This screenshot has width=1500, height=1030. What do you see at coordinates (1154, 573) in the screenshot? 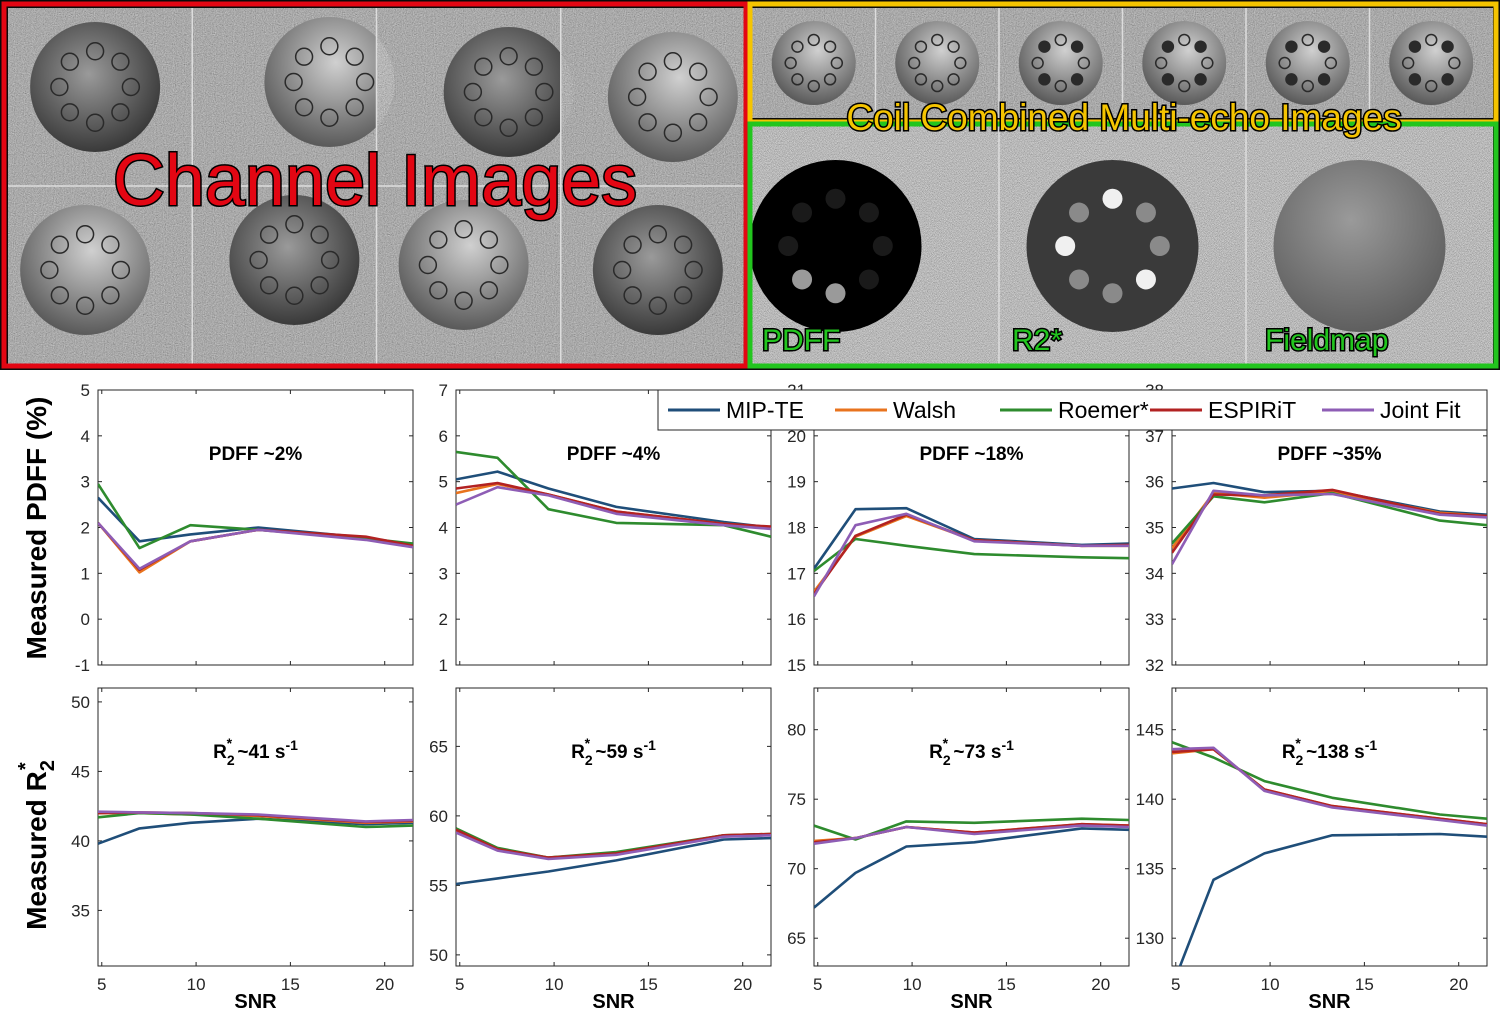
I see `y-tick-label: 34` at bounding box center [1154, 573].